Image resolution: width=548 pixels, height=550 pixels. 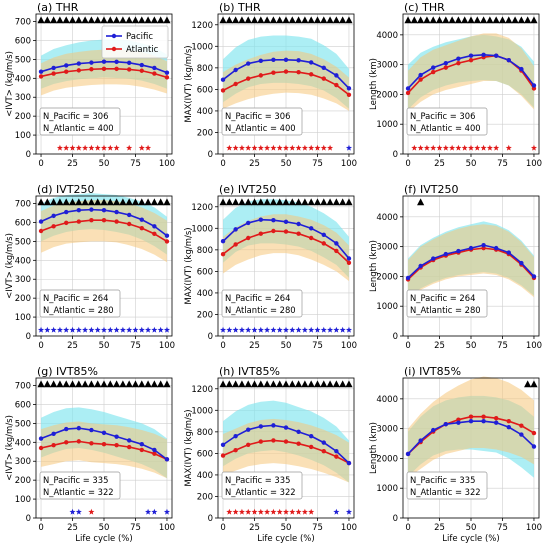 What do you see at coordinates (442, 480) in the screenshot?
I see `sample-size-pacific: N_Pacific = 335` at bounding box center [442, 480].